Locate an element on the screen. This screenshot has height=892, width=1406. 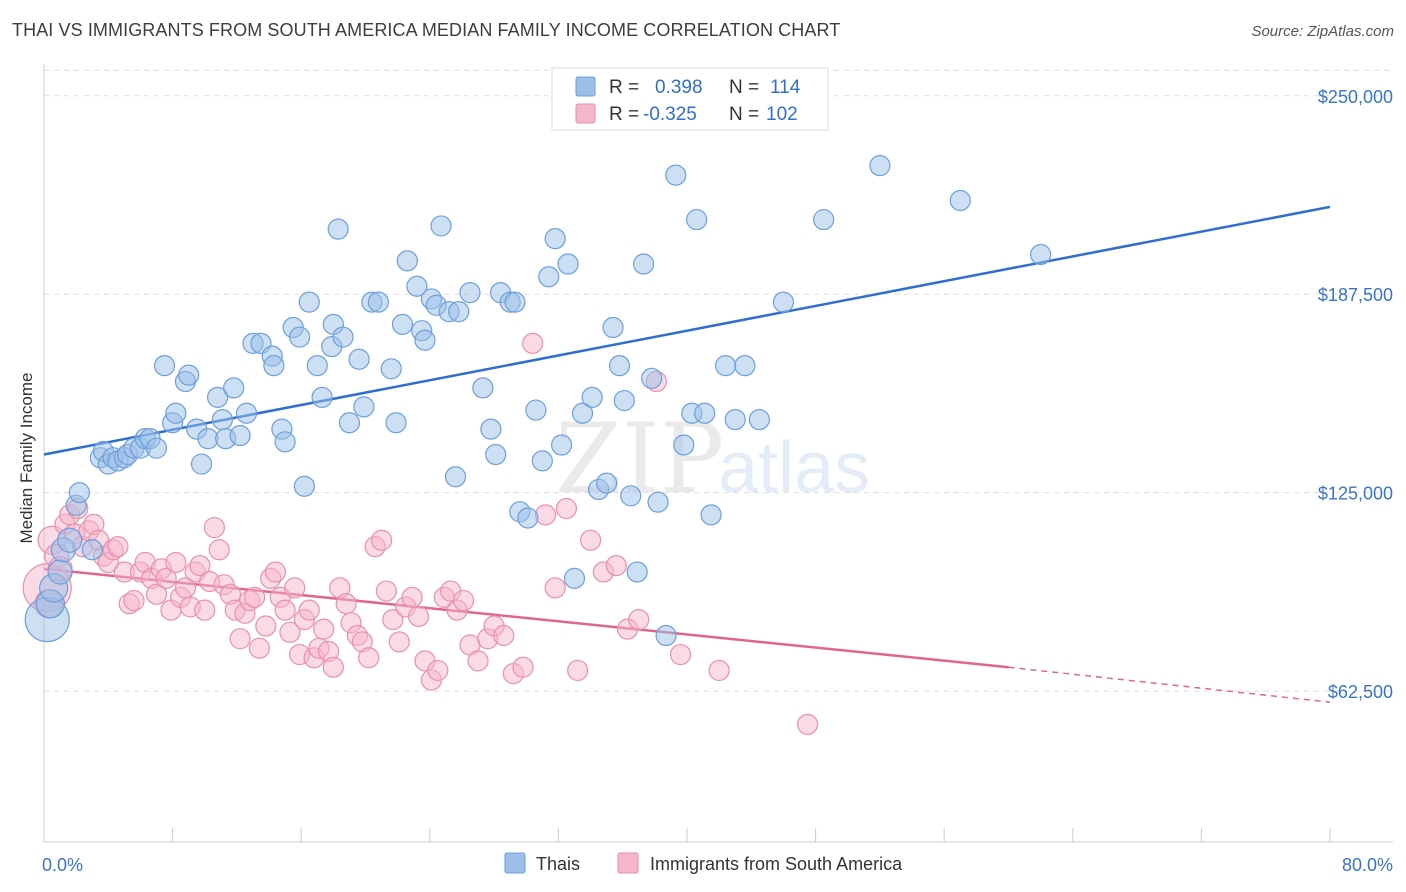
x-tick-label-max: 80.0% is located at coordinates (1367, 865).